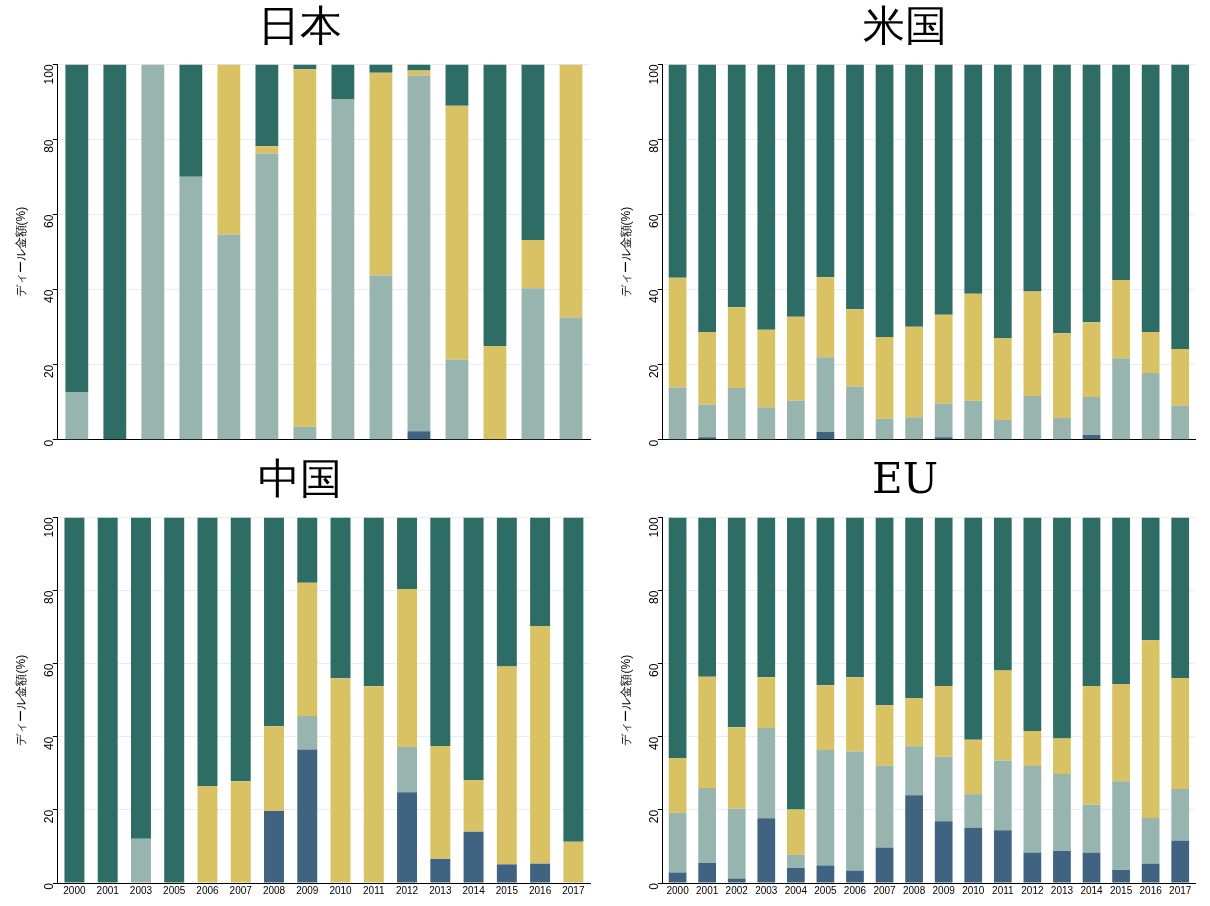  I want to click on chart-title: 中国, so click(300, 479).